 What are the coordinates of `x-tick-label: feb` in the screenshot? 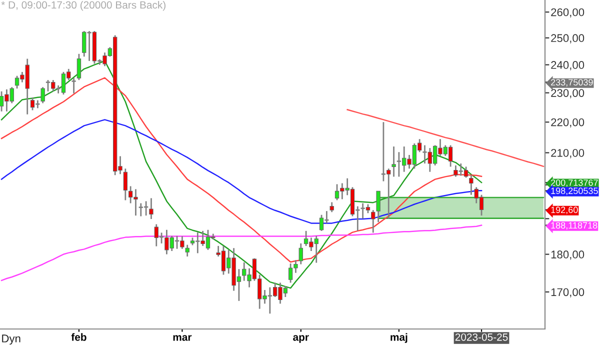 It's located at (78, 337).